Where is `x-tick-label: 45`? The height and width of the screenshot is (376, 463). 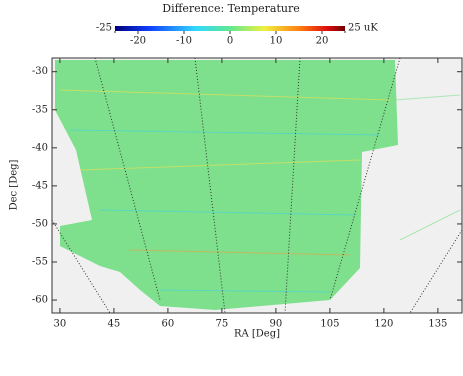 x-tick-label: 45 is located at coordinates (114, 324).